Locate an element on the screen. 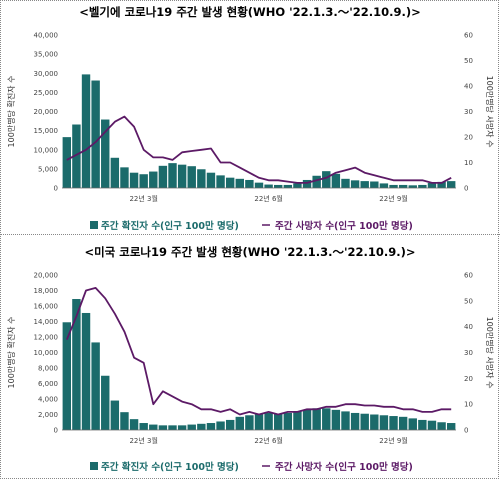  y-right-tick-label: 50 is located at coordinates (468, 61).